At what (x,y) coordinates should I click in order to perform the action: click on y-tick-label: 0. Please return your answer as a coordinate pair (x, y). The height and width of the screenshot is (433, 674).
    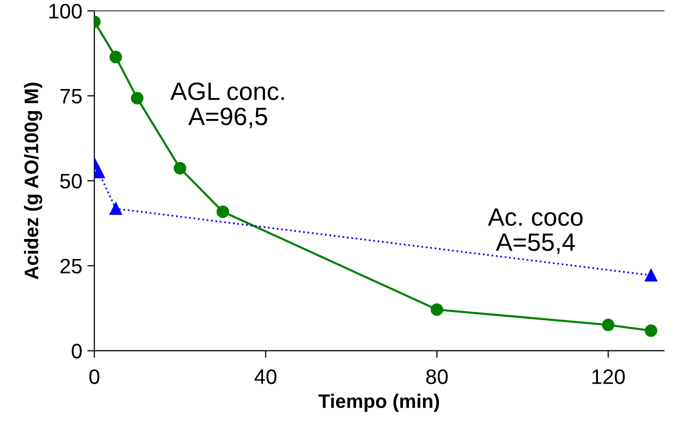
    Looking at the image, I should click on (77, 351).